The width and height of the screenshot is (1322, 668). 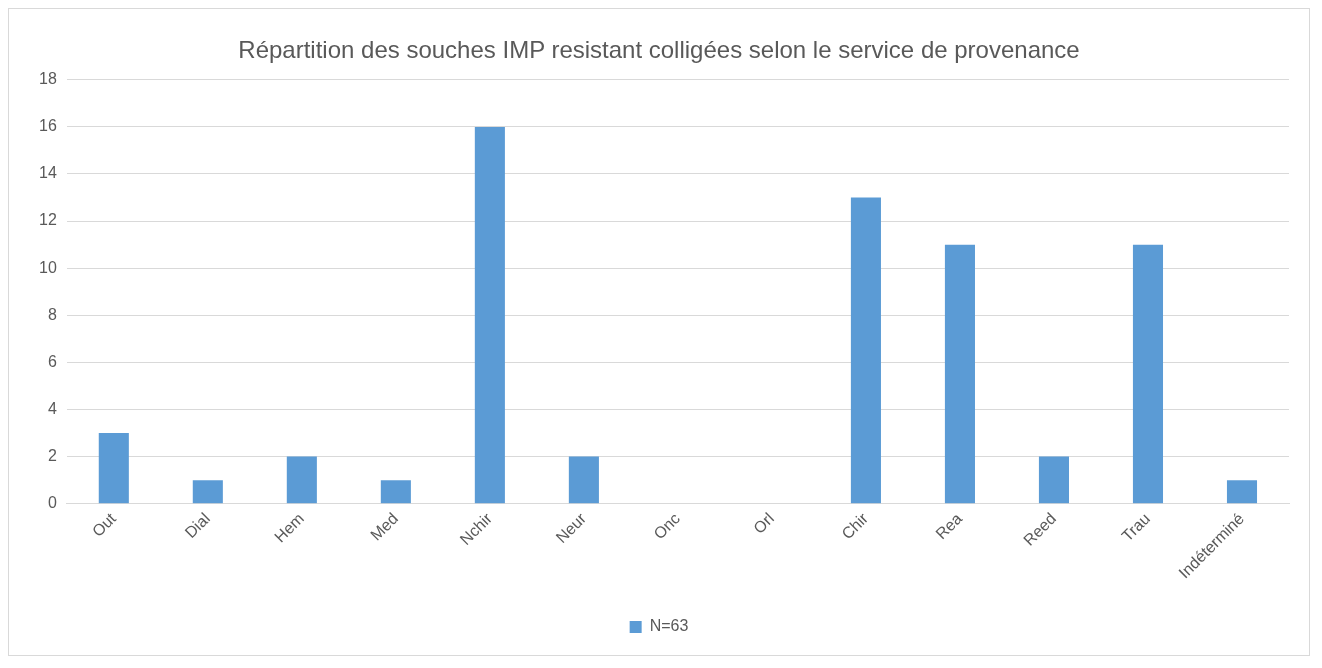 What do you see at coordinates (52, 455) in the screenshot?
I see `y-tick-label: 2` at bounding box center [52, 455].